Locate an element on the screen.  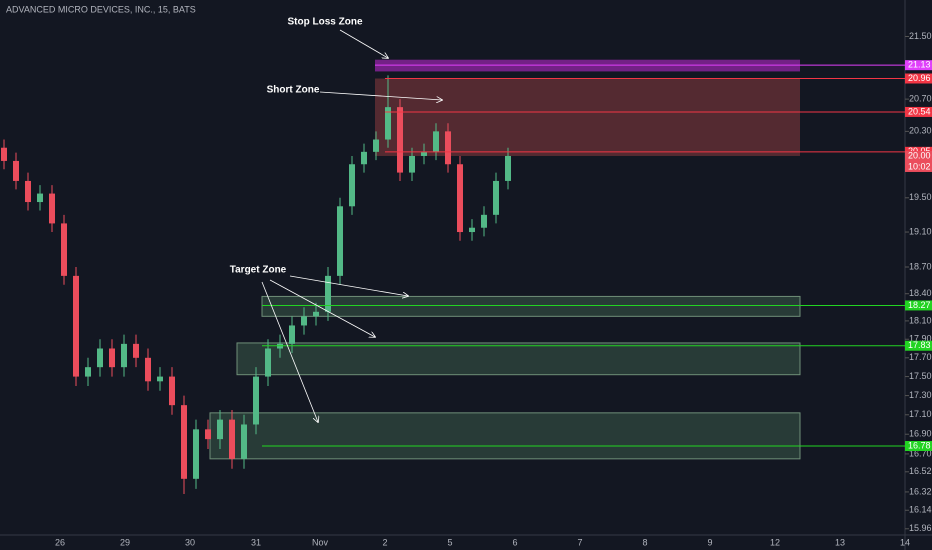
y-tick-label: 16.52 is located at coordinates (920, 471).